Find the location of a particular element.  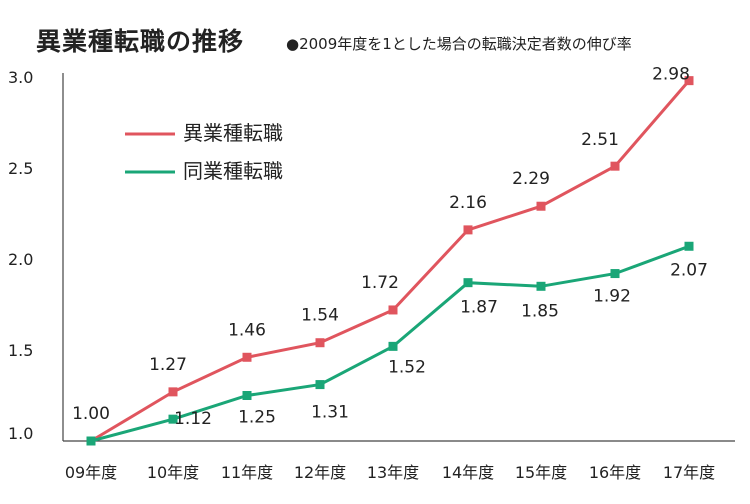

x-tick-label: 15年度 is located at coordinates (541, 472).